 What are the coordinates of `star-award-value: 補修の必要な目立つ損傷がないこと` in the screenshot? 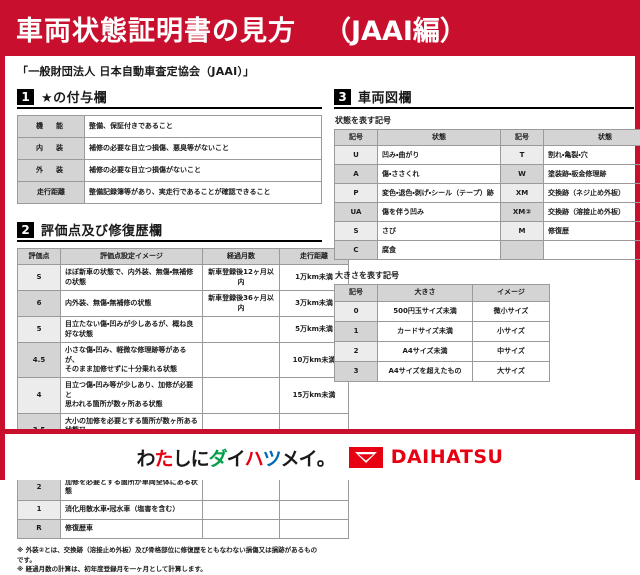 It's located at (203, 171).